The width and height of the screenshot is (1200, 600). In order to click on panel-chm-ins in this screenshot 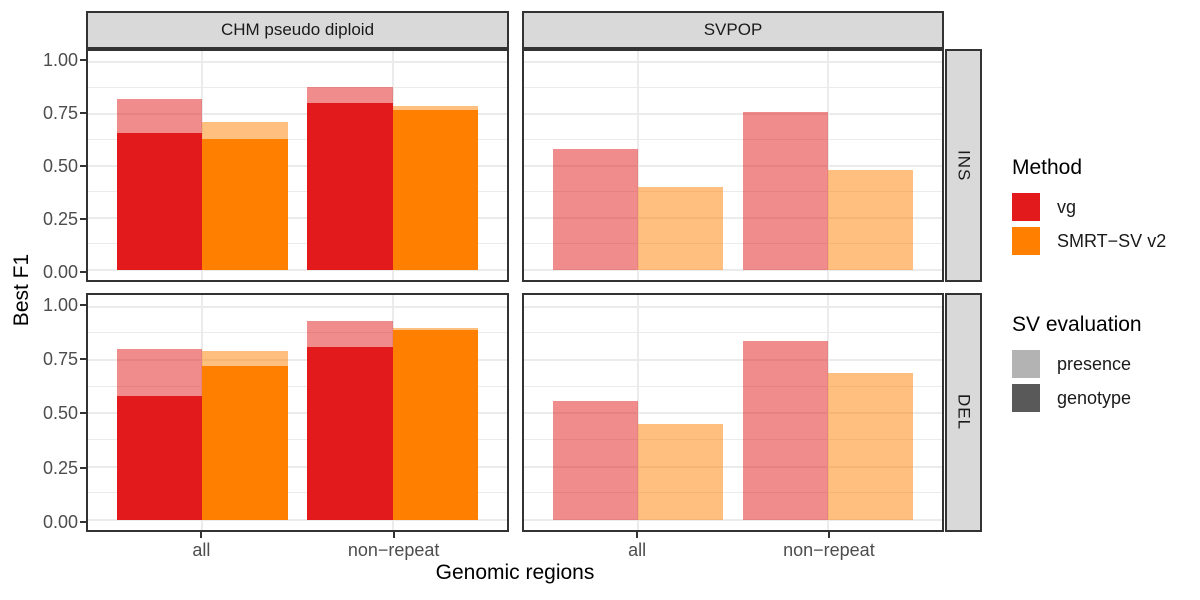, I will do `click(297, 165)`.